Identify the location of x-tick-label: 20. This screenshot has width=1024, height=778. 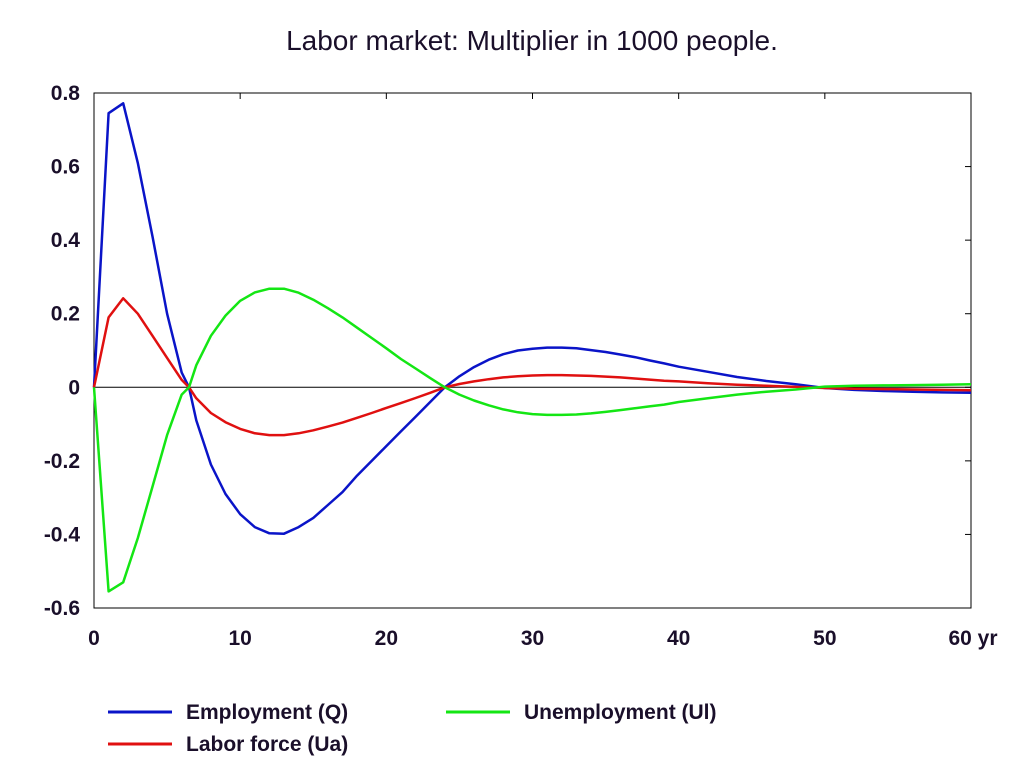
(386, 638).